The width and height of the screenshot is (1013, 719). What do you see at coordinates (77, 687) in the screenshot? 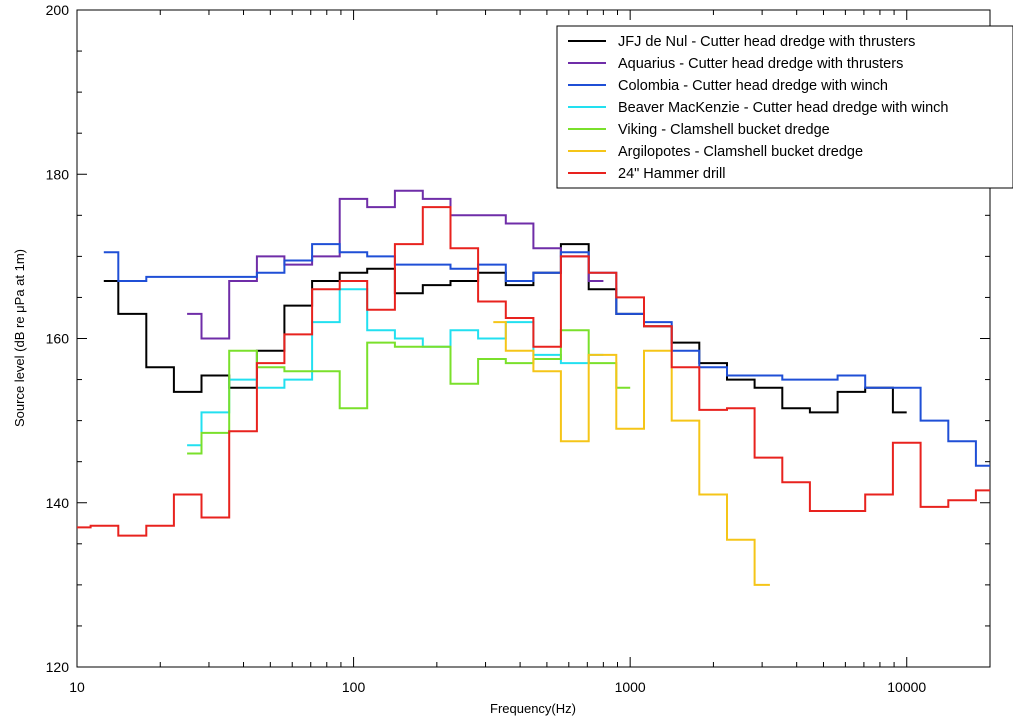
I see `x-tick-label: 10` at bounding box center [77, 687].